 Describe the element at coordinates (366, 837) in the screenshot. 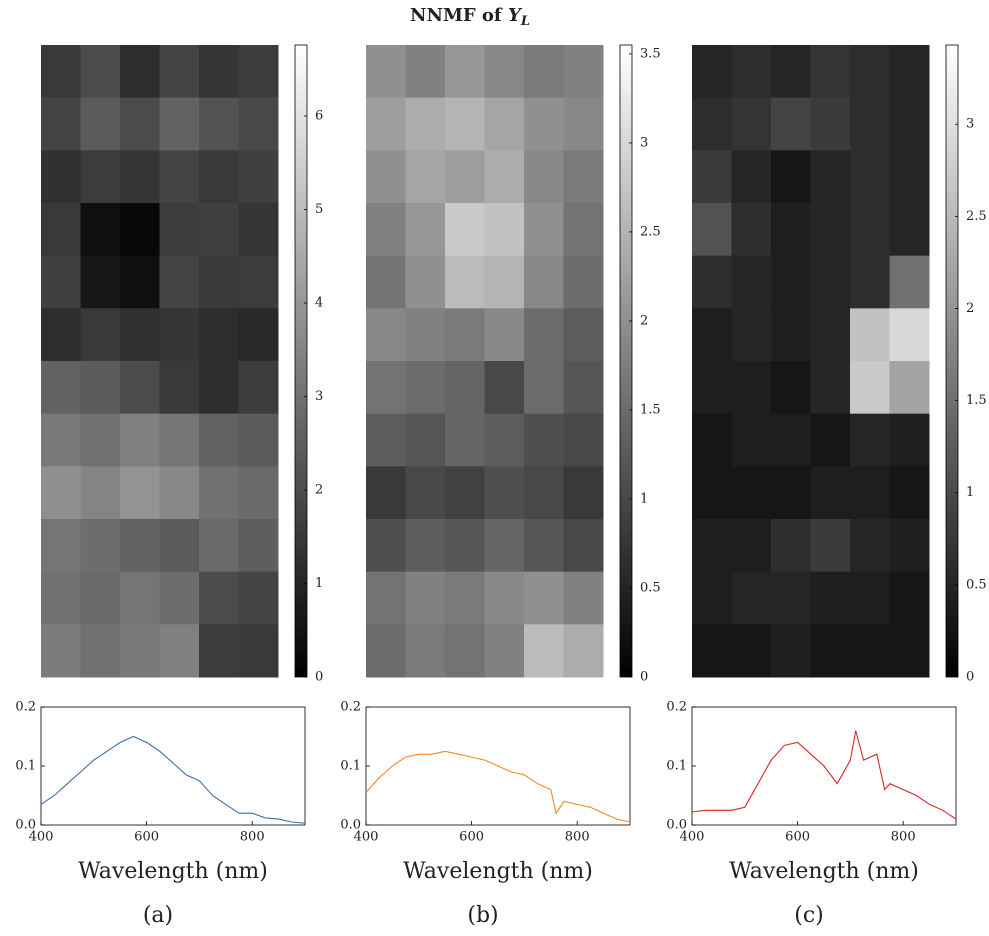

I see `x-tick-label: 400` at that location.